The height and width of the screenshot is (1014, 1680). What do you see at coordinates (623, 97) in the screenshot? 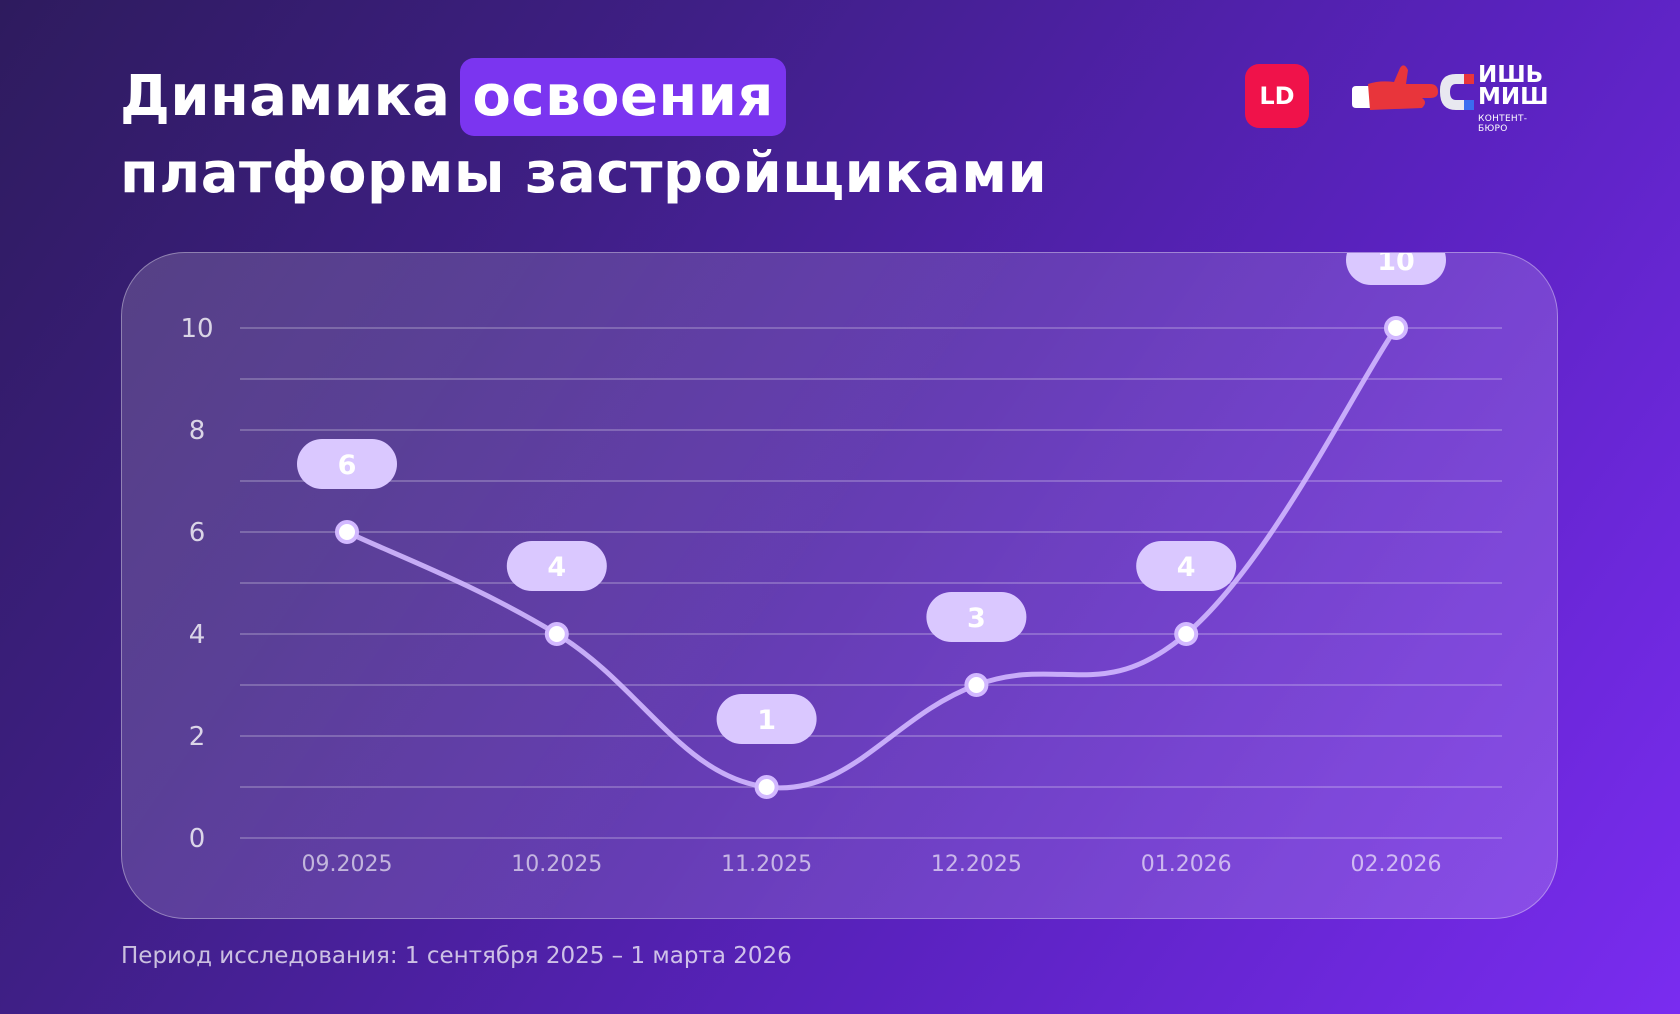
I see `title-highlight: освоения` at bounding box center [623, 97].